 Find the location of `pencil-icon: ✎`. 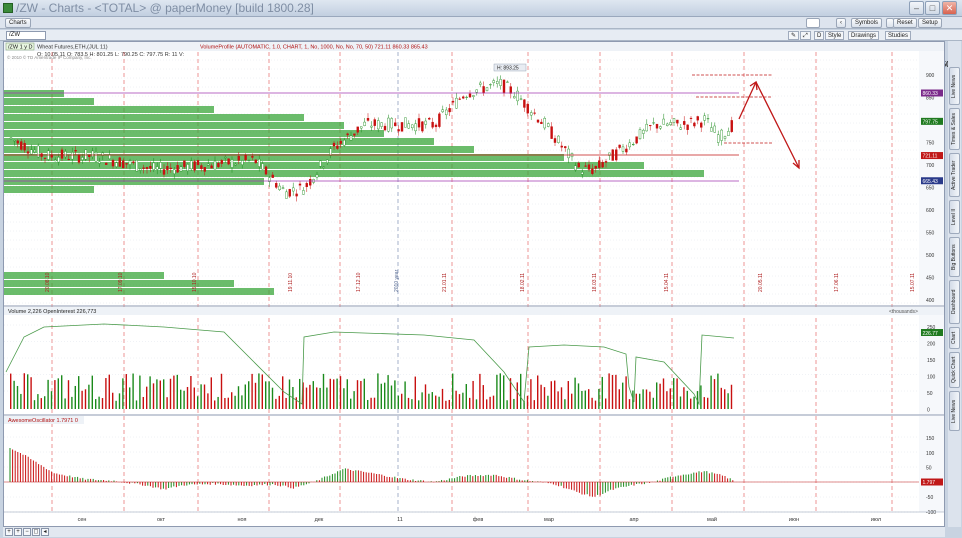

pencil-icon: ✎ is located at coordinates (794, 35).